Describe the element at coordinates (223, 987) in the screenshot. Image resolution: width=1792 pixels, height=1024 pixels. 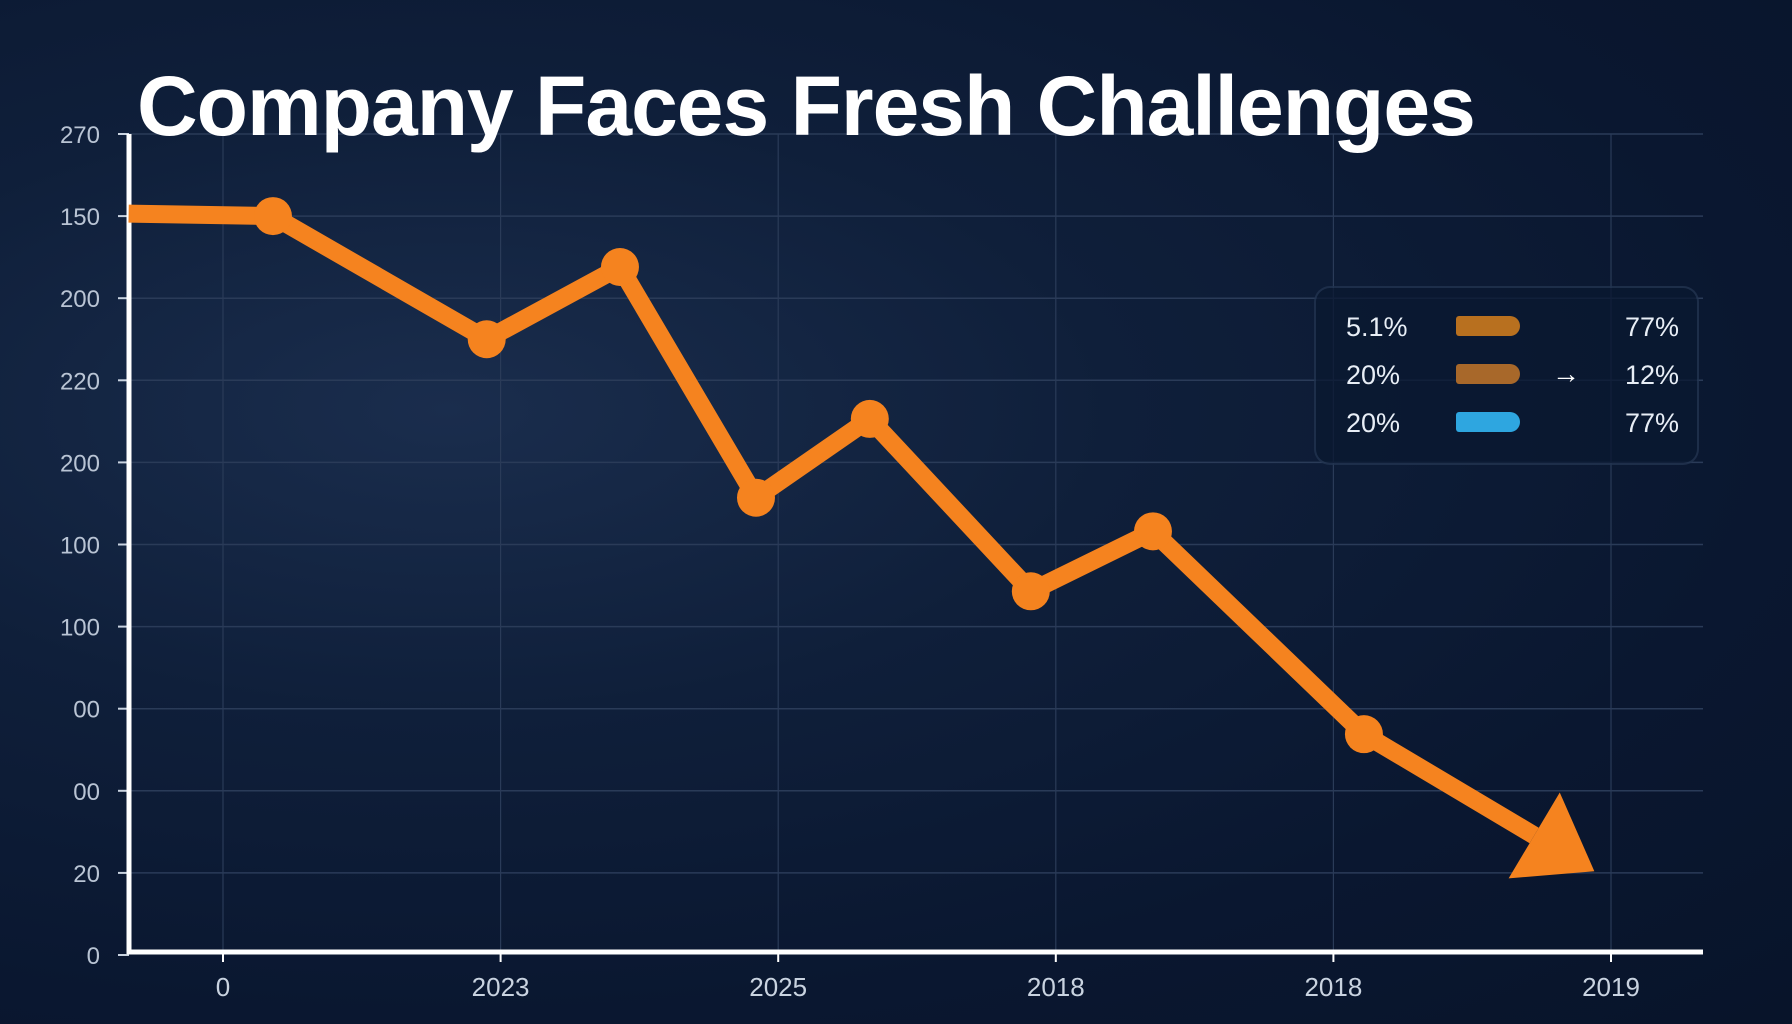
I see `x-tick-label: 0` at that location.